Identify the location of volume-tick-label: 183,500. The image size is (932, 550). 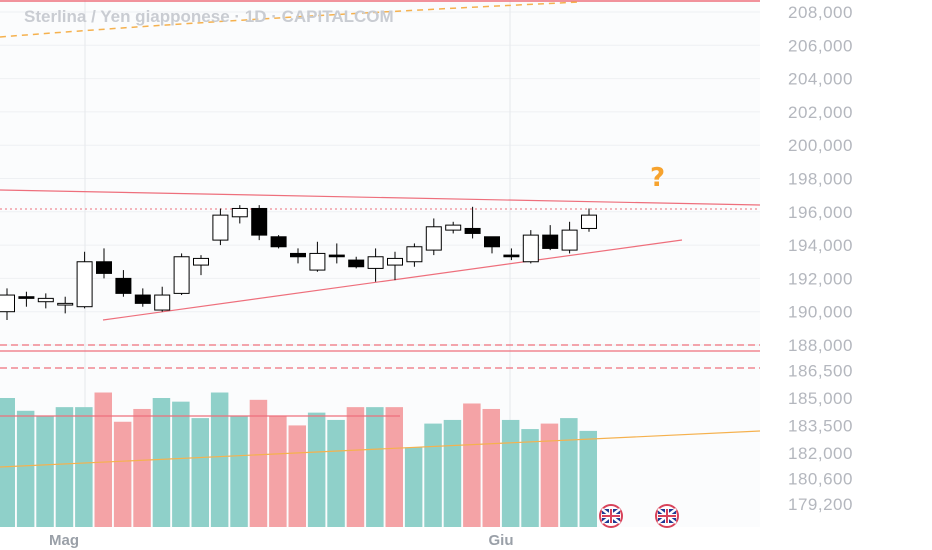
(820, 425).